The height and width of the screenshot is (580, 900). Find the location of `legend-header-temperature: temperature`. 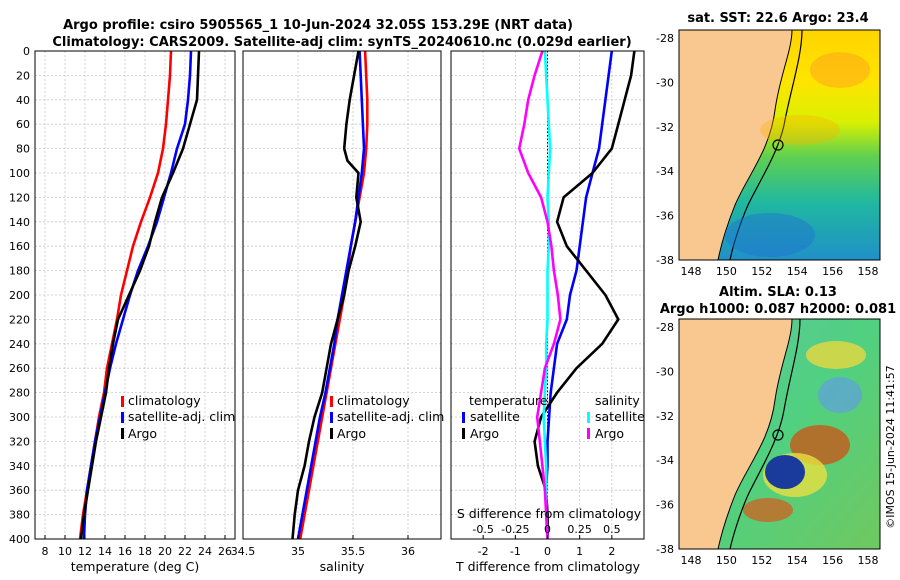

legend-header-temperature: temperature is located at coordinates (508, 400).